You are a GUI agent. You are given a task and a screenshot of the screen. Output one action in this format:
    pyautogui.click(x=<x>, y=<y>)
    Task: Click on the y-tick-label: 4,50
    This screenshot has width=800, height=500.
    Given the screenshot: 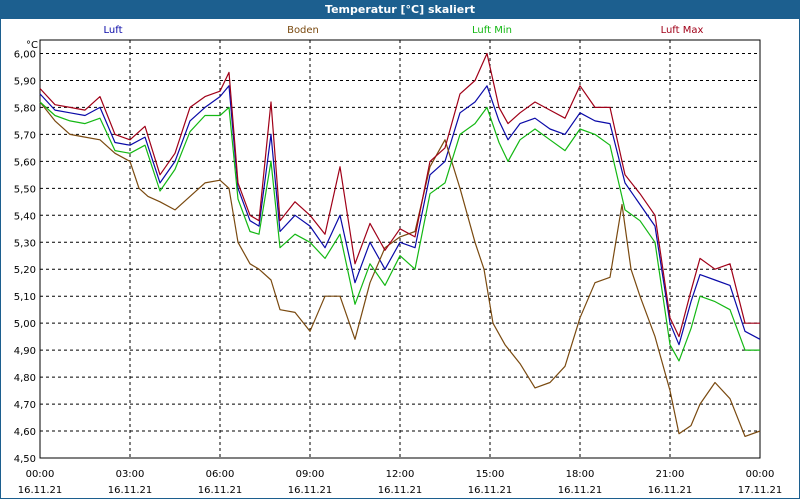 What is the action you would take?
    pyautogui.click(x=25, y=459)
    